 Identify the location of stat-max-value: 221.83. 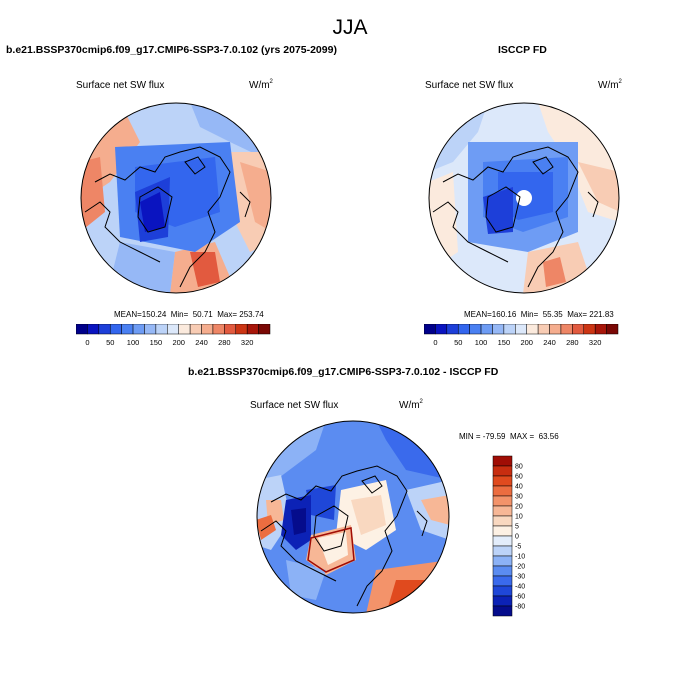
(601, 314).